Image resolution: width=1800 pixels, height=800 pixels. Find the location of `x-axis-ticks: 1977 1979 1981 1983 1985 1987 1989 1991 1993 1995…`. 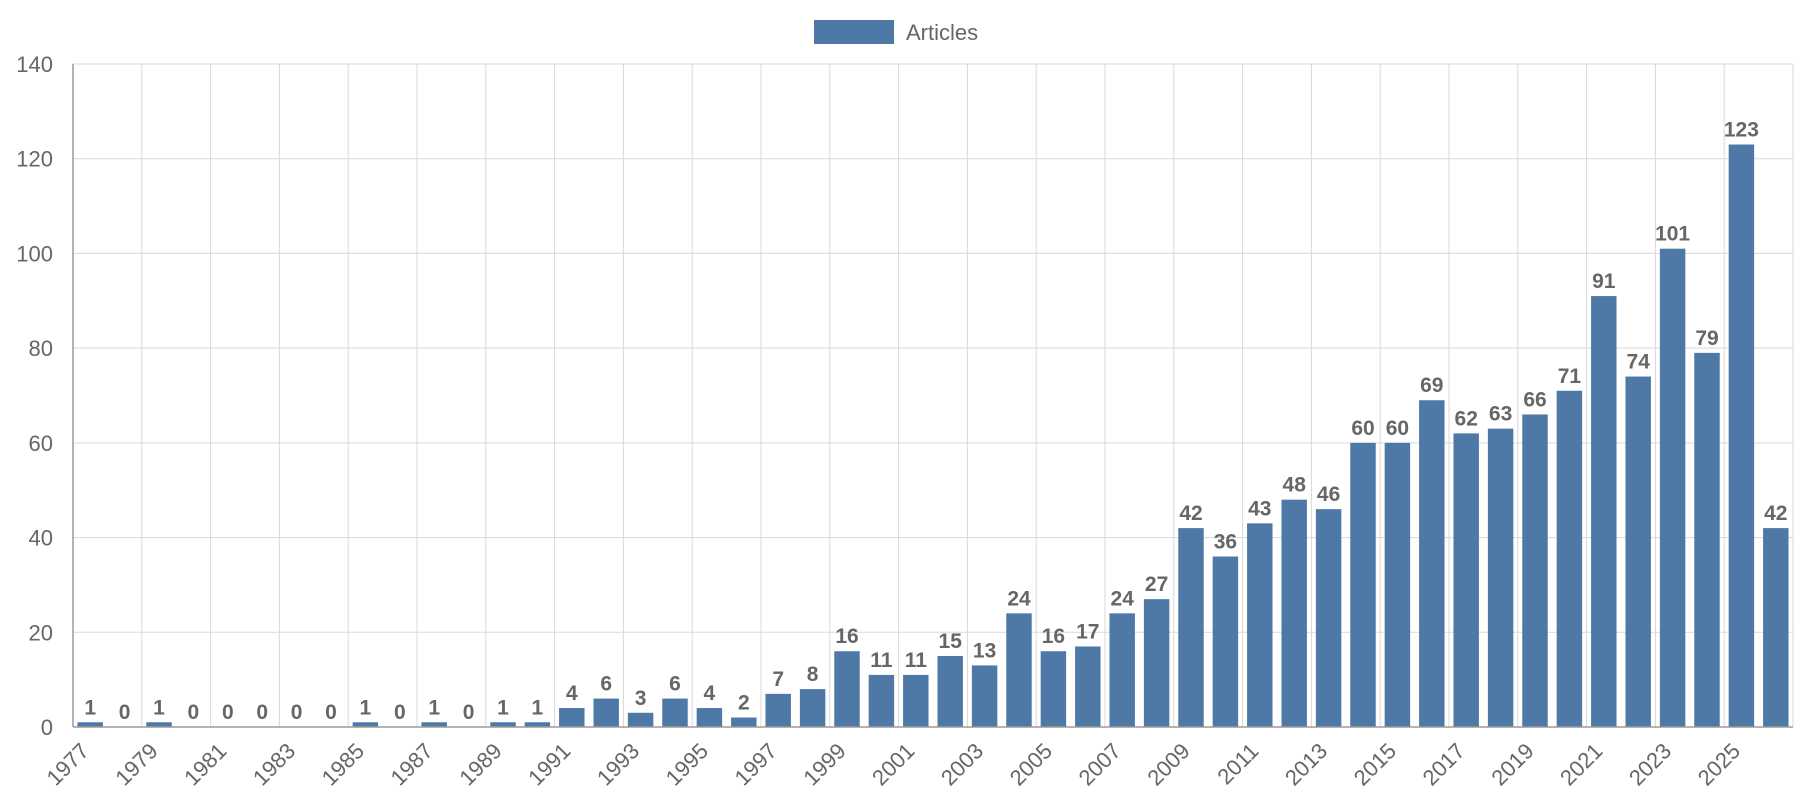

x-axis-ticks: 1977 1979 1981 1983 1985 1987 1989 1991 1993 1995… is located at coordinates (893, 764).